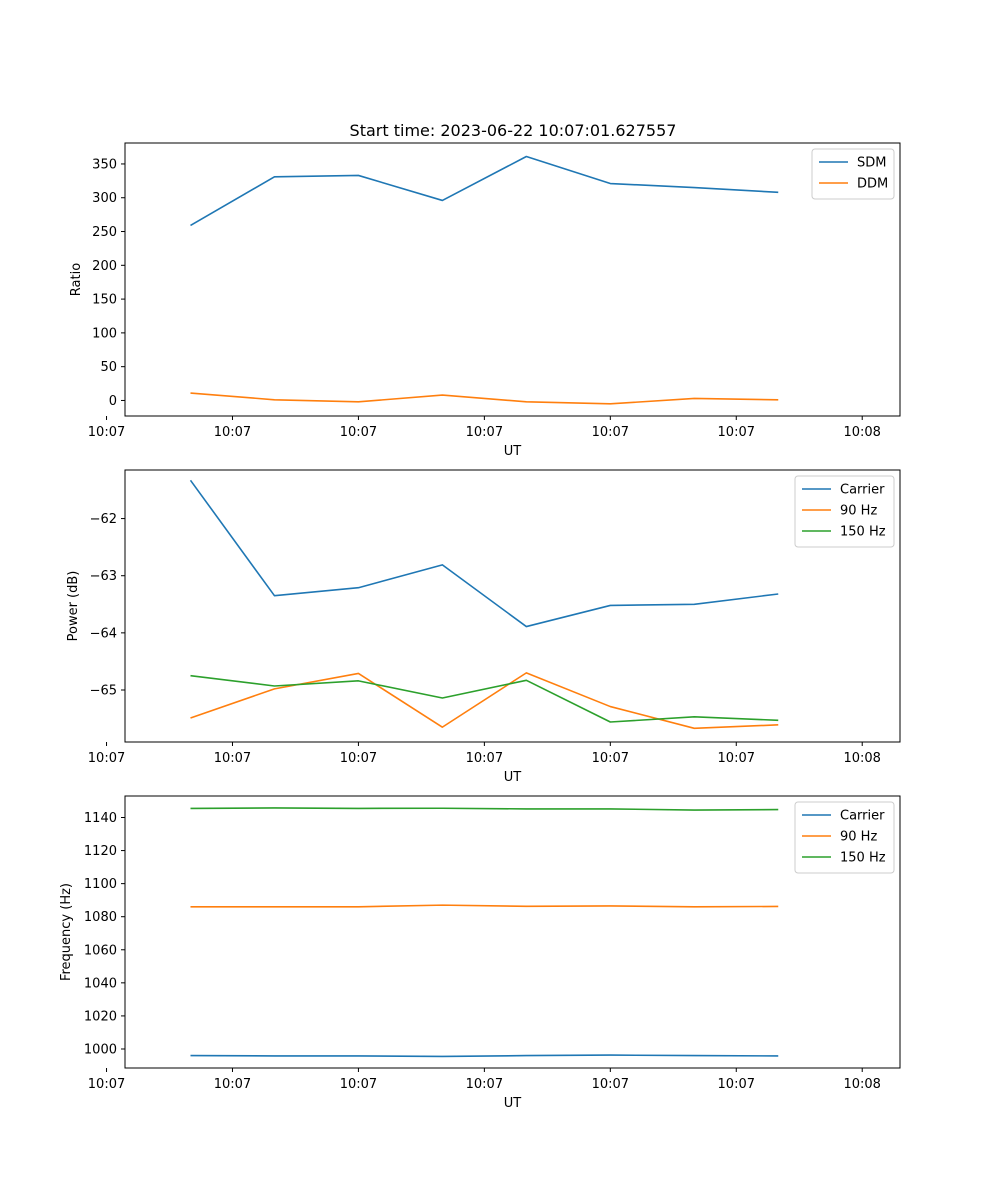 The height and width of the screenshot is (1200, 1000). Describe the element at coordinates (104, 164) in the screenshot. I see `y-tick-label: 350` at that location.